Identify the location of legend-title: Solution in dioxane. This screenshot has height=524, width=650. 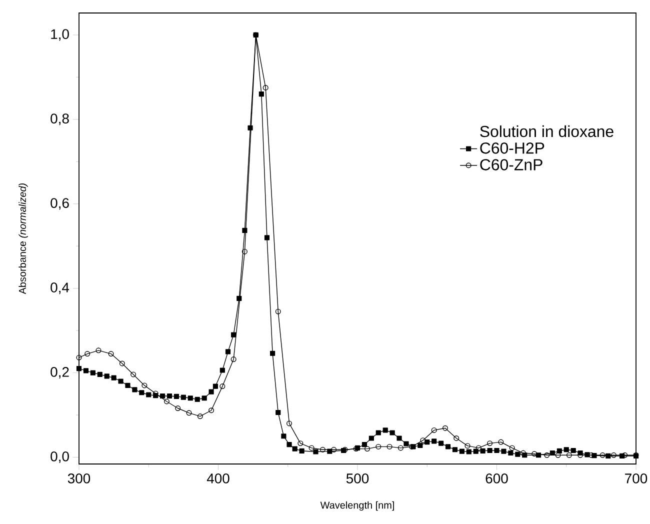
(547, 131).